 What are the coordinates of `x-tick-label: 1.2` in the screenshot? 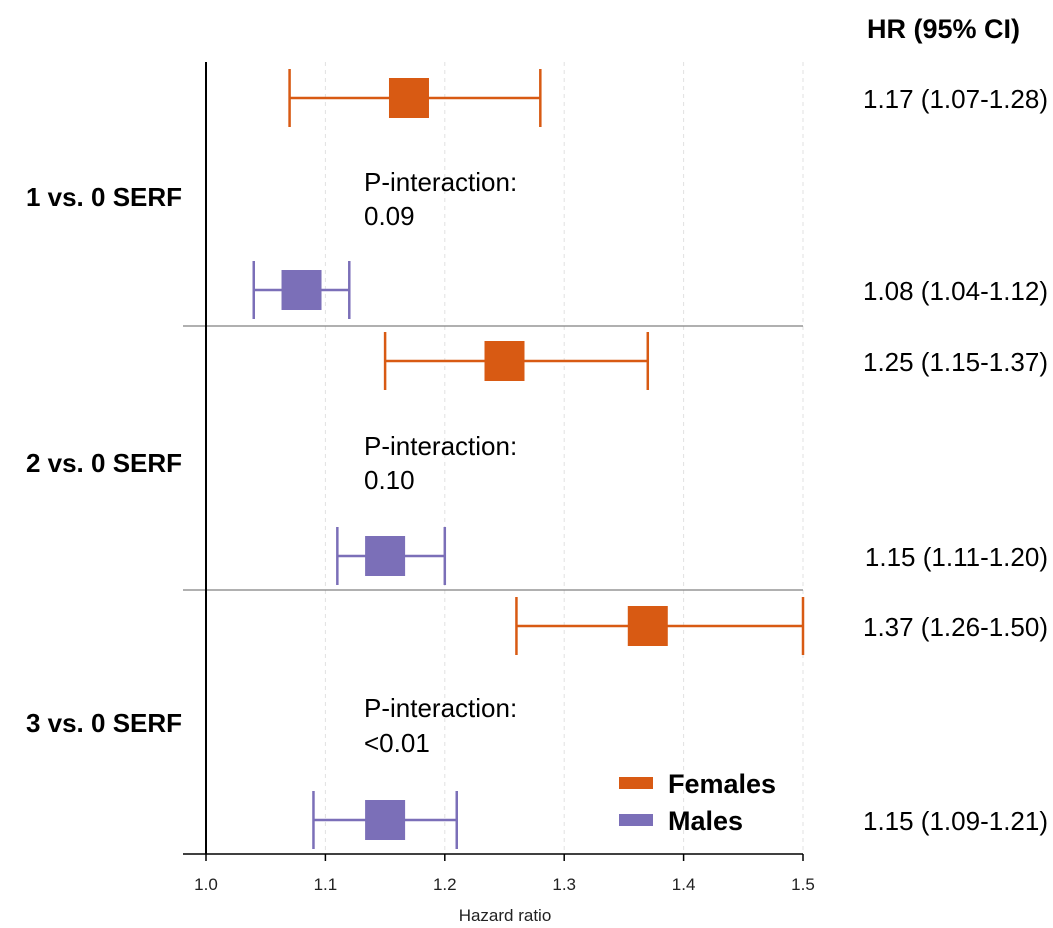 It's located at (445, 884).